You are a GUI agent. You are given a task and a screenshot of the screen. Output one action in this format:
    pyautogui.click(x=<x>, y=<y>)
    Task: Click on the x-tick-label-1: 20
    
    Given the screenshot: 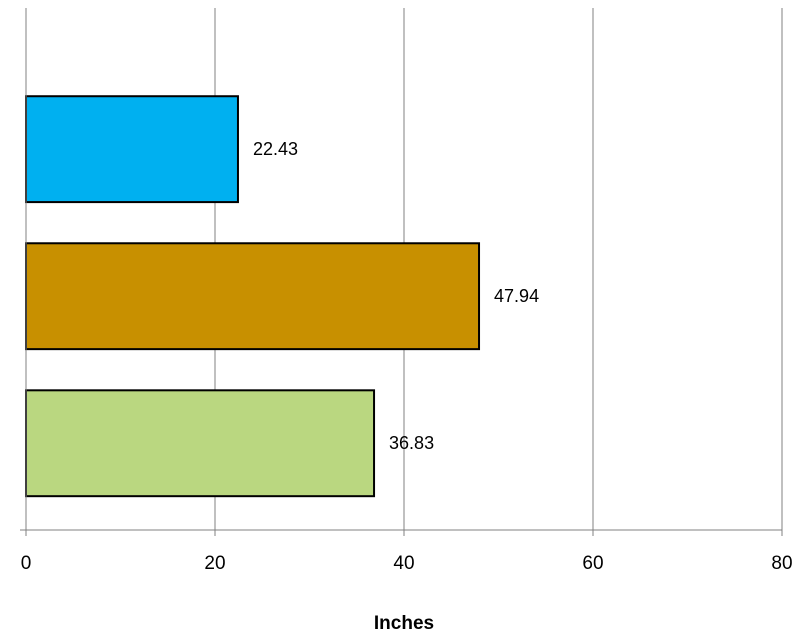 What is the action you would take?
    pyautogui.click(x=214, y=563)
    